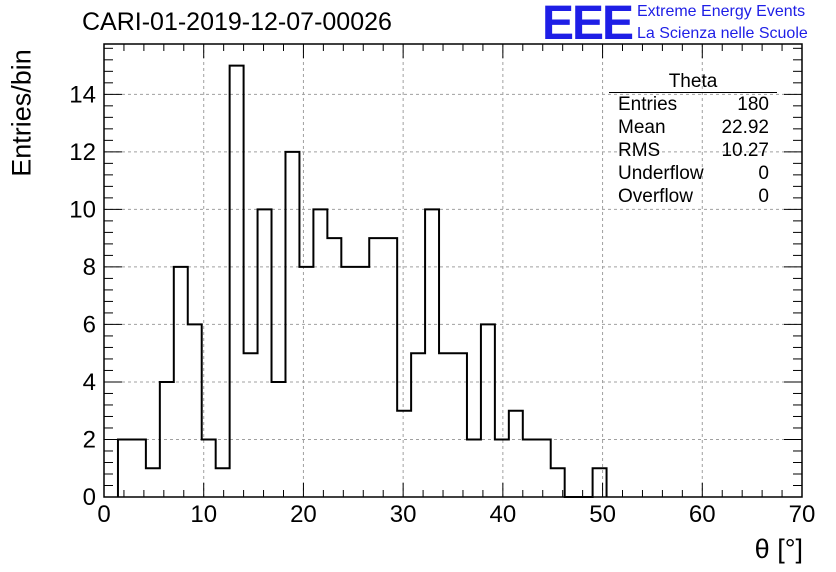 This screenshot has height=572, width=836. I want to click on x-tick-label: 30, so click(403, 514).